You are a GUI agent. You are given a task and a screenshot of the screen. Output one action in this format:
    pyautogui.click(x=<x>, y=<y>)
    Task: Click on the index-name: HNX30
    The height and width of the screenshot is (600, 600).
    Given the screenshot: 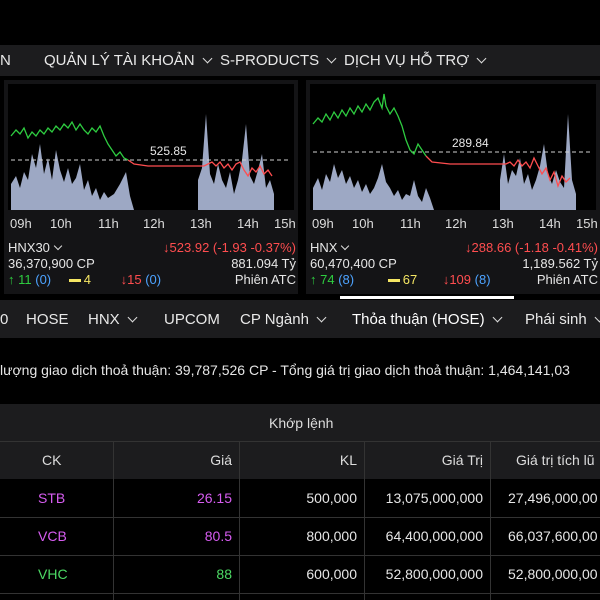 What is the action you would take?
    pyautogui.click(x=35, y=247)
    